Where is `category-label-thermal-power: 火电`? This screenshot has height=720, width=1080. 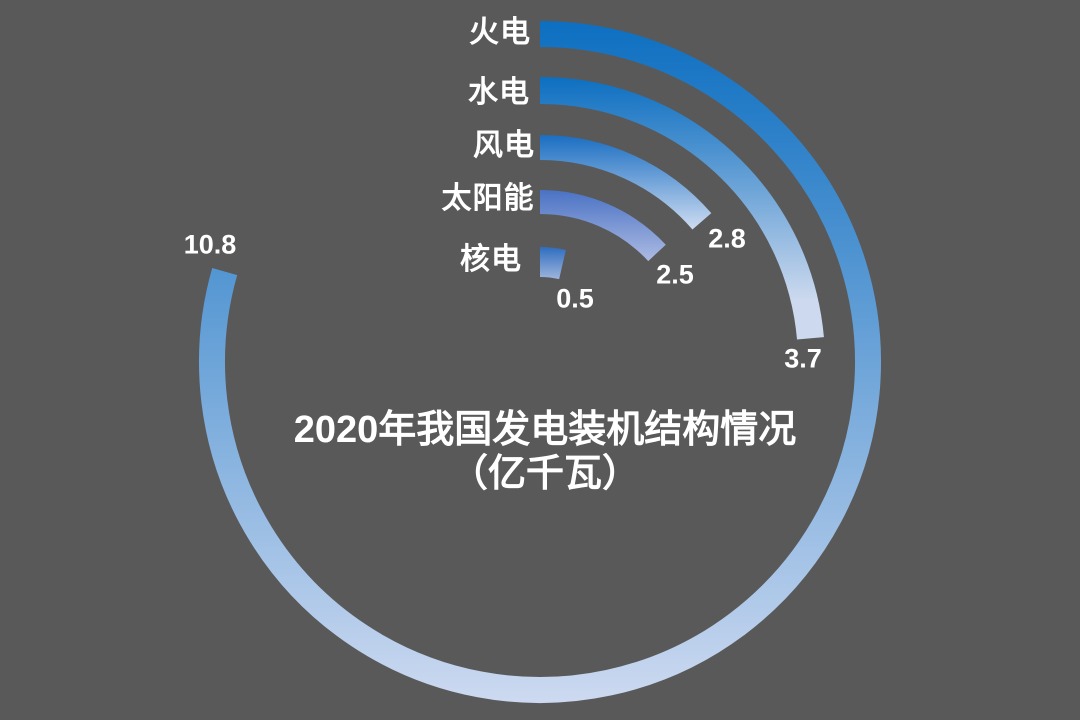
category-label-thermal-power: 火电 is located at coordinates (500, 32).